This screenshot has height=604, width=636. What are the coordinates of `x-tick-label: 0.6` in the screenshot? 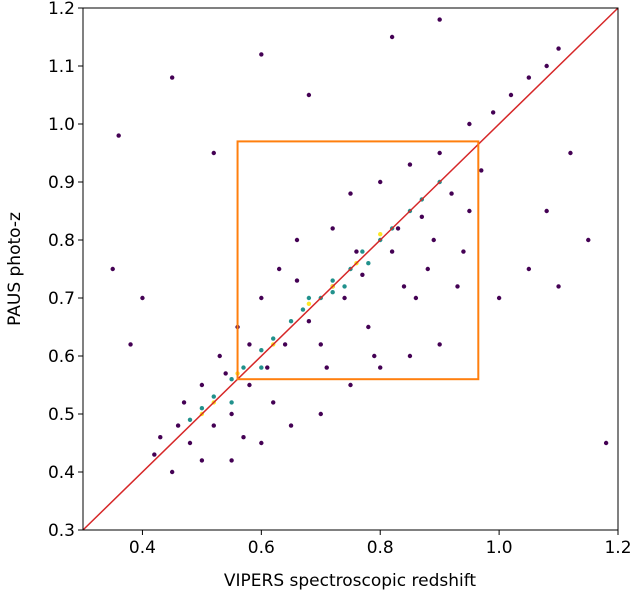 It's located at (261, 548).